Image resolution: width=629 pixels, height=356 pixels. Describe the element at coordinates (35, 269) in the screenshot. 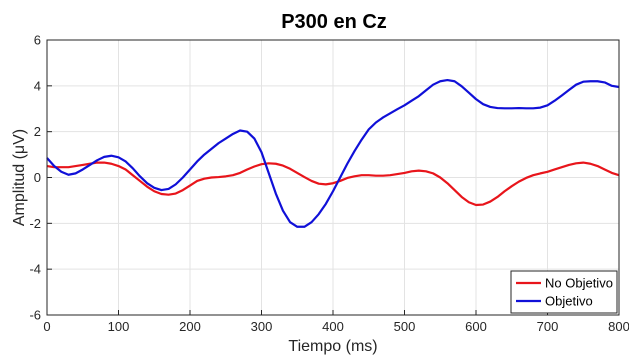

I see `y-tick-label: -4` at that location.